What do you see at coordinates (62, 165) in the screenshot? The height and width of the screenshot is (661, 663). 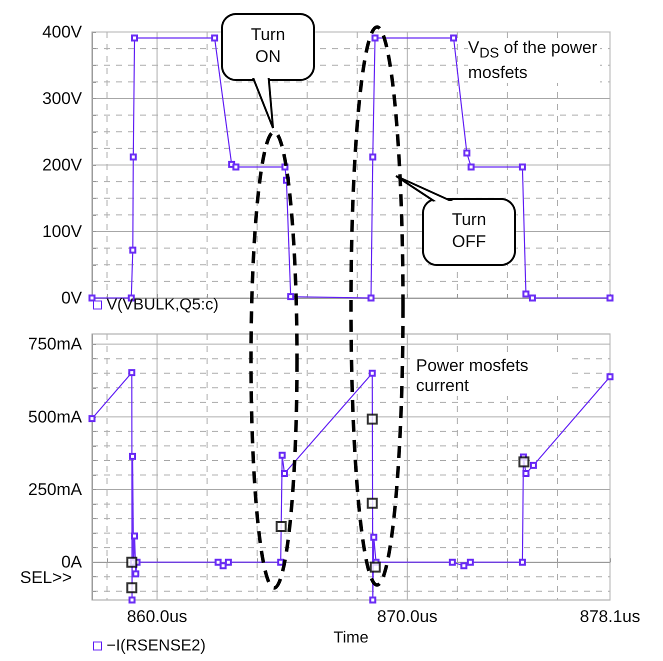 I see `y-tick-label: 200V` at bounding box center [62, 165].